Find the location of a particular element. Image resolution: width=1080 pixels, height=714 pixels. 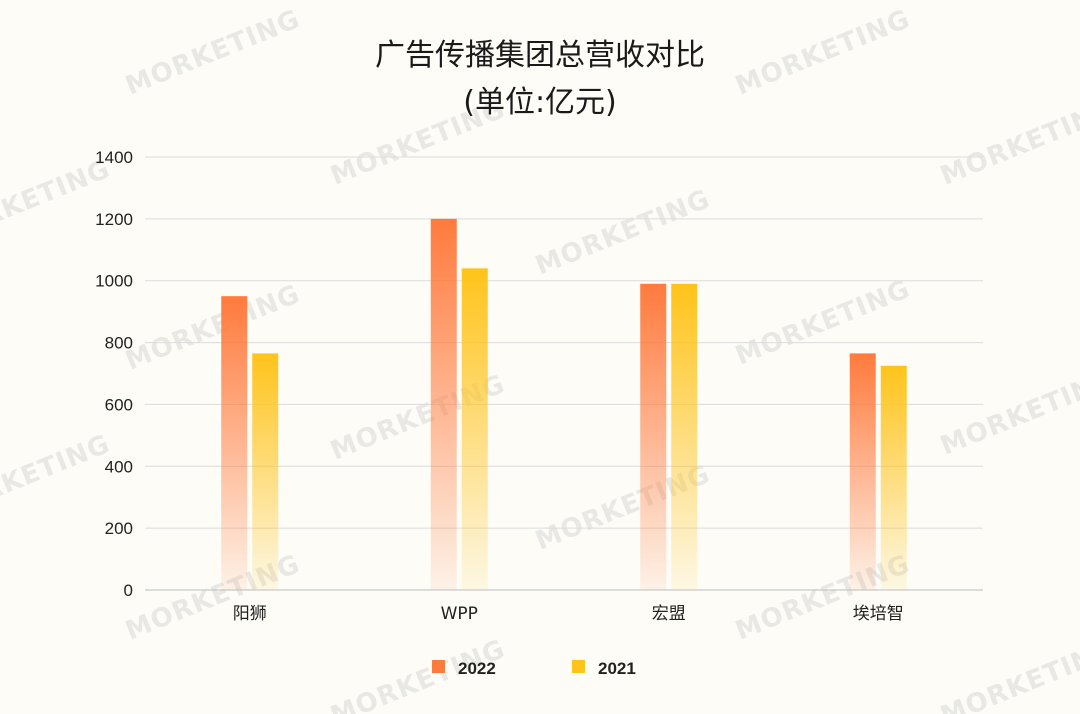

y-tick-label: 800 is located at coordinates (119, 343).